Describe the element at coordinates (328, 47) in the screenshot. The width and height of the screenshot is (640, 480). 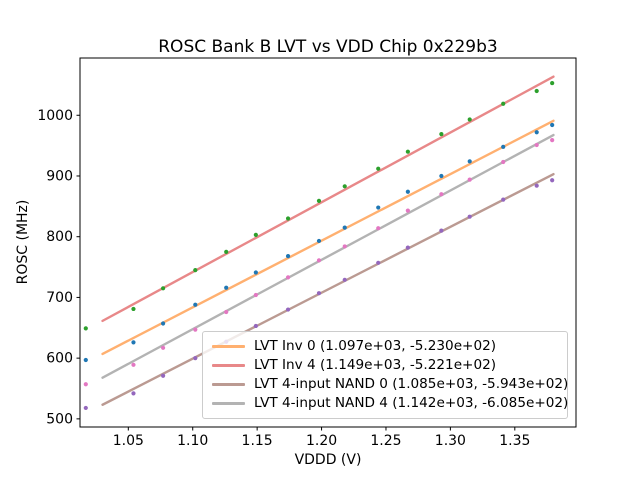
I see `chart-title: ROSC Bank B LVT vs VDD Chip 0x229b3` at that location.